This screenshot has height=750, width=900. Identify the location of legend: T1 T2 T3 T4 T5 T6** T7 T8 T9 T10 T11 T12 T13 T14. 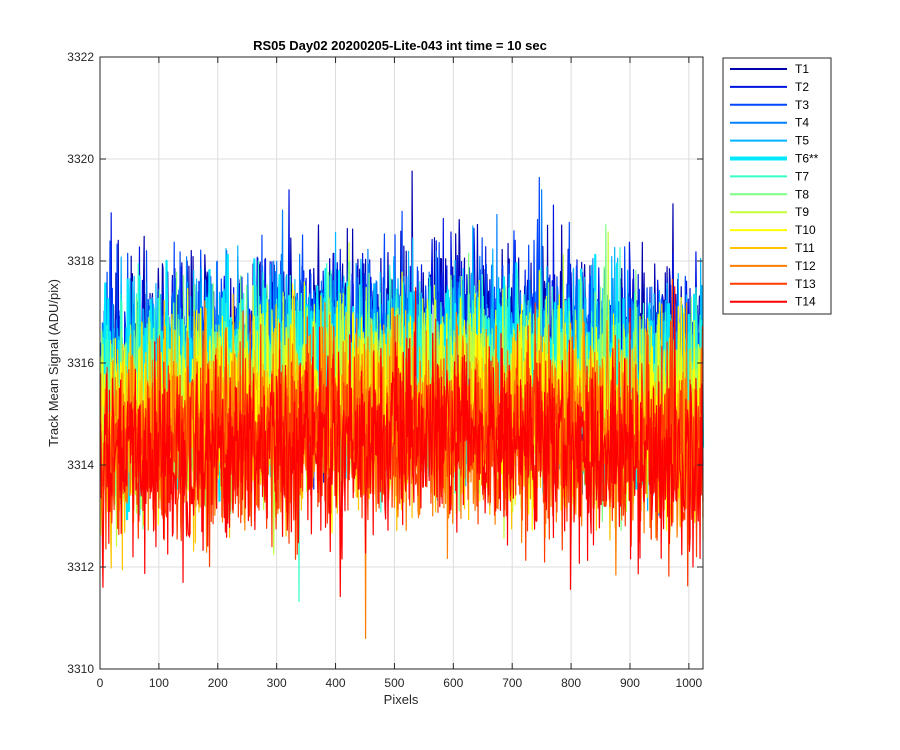
(777, 186).